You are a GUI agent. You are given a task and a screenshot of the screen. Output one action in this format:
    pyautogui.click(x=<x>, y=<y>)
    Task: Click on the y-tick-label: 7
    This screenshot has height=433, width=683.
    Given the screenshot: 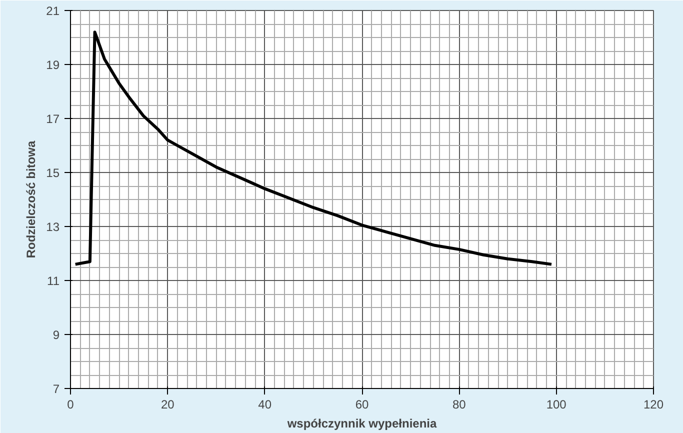 What is the action you would take?
    pyautogui.click(x=56, y=389)
    